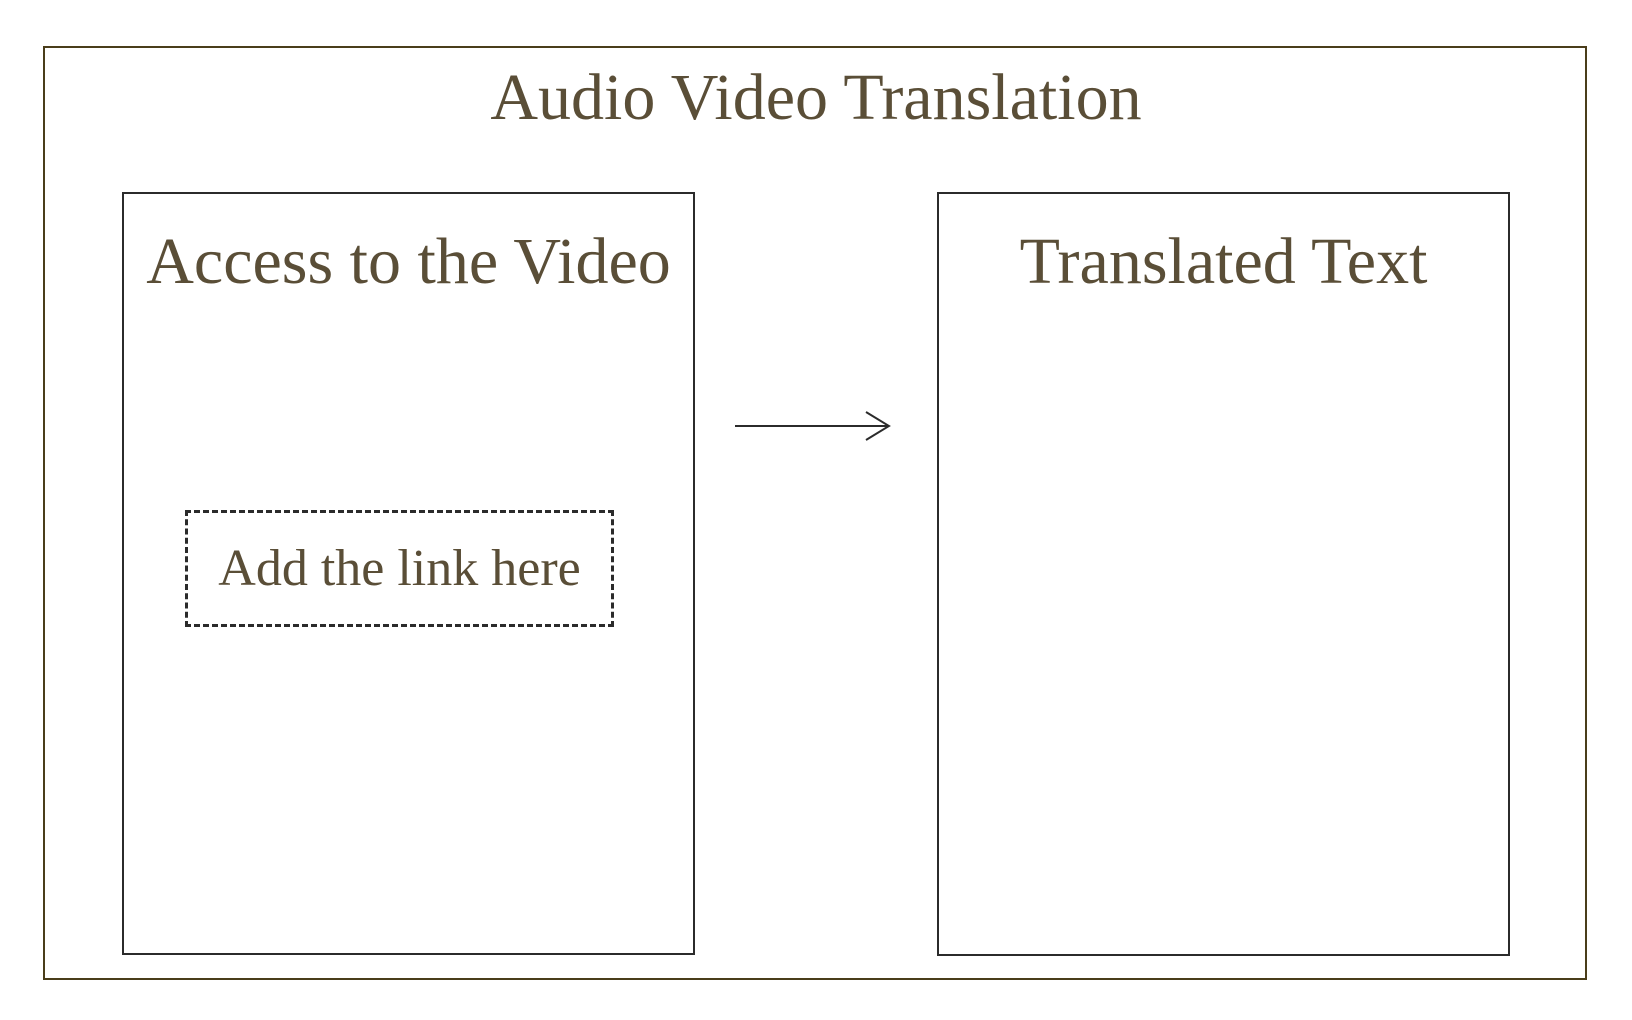  What do you see at coordinates (816, 97) in the screenshot?
I see `page-title: Audio Video Translation` at bounding box center [816, 97].